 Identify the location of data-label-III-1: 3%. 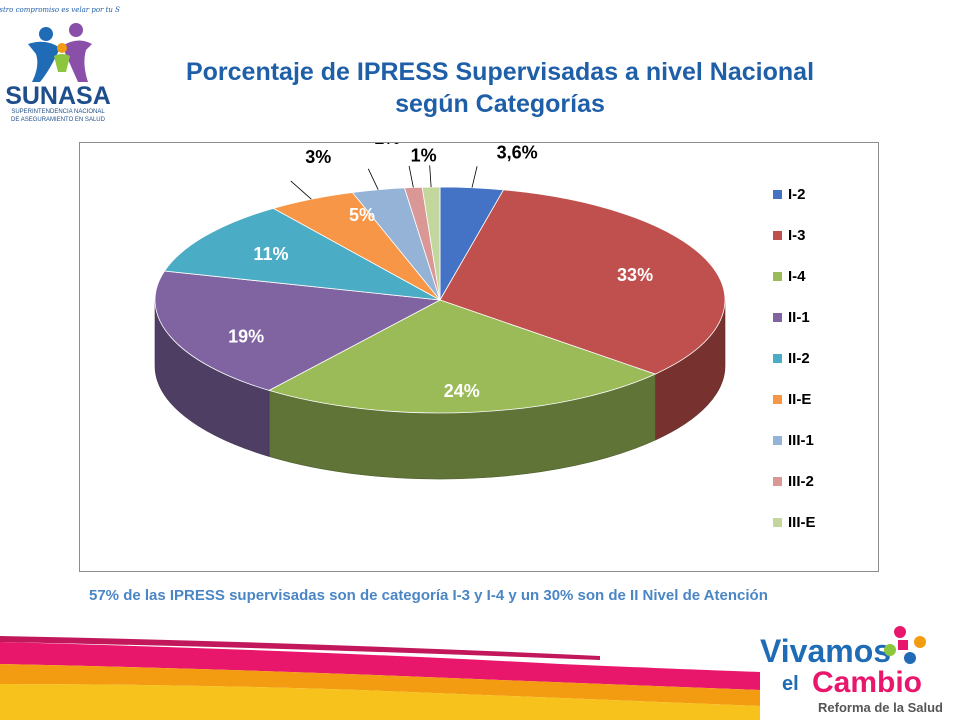
(318, 157).